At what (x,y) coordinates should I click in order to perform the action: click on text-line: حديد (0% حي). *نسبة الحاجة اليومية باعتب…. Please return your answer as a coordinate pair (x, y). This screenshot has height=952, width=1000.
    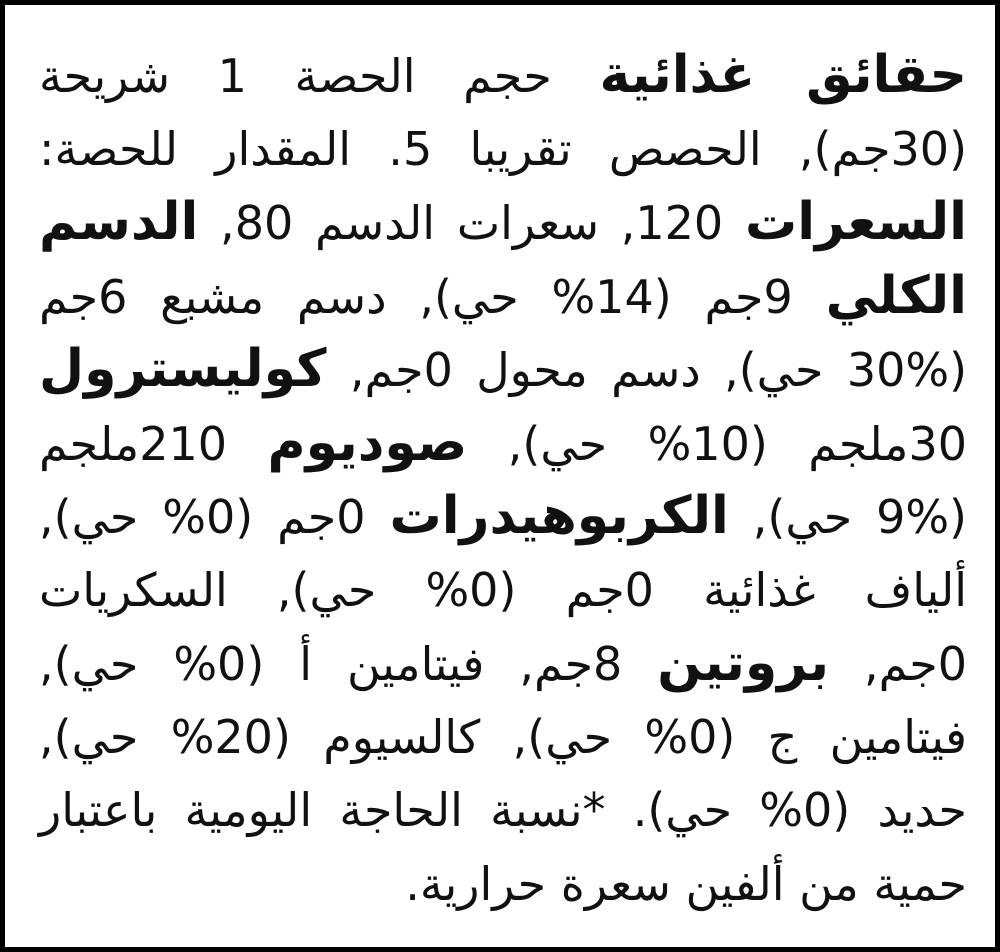
    Looking at the image, I should click on (503, 811).